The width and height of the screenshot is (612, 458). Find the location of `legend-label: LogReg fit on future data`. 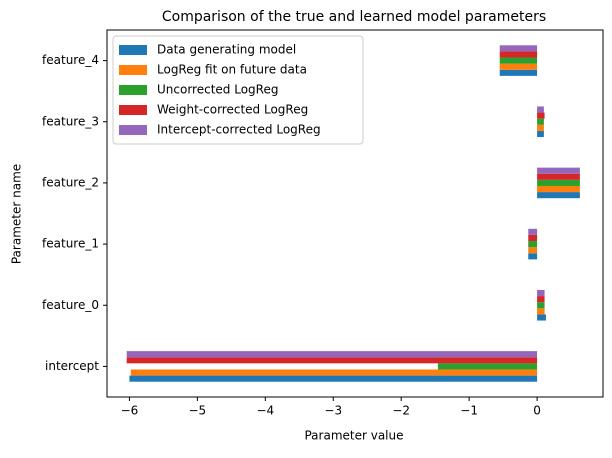

legend-label: LogReg fit on future data is located at coordinates (232, 70).